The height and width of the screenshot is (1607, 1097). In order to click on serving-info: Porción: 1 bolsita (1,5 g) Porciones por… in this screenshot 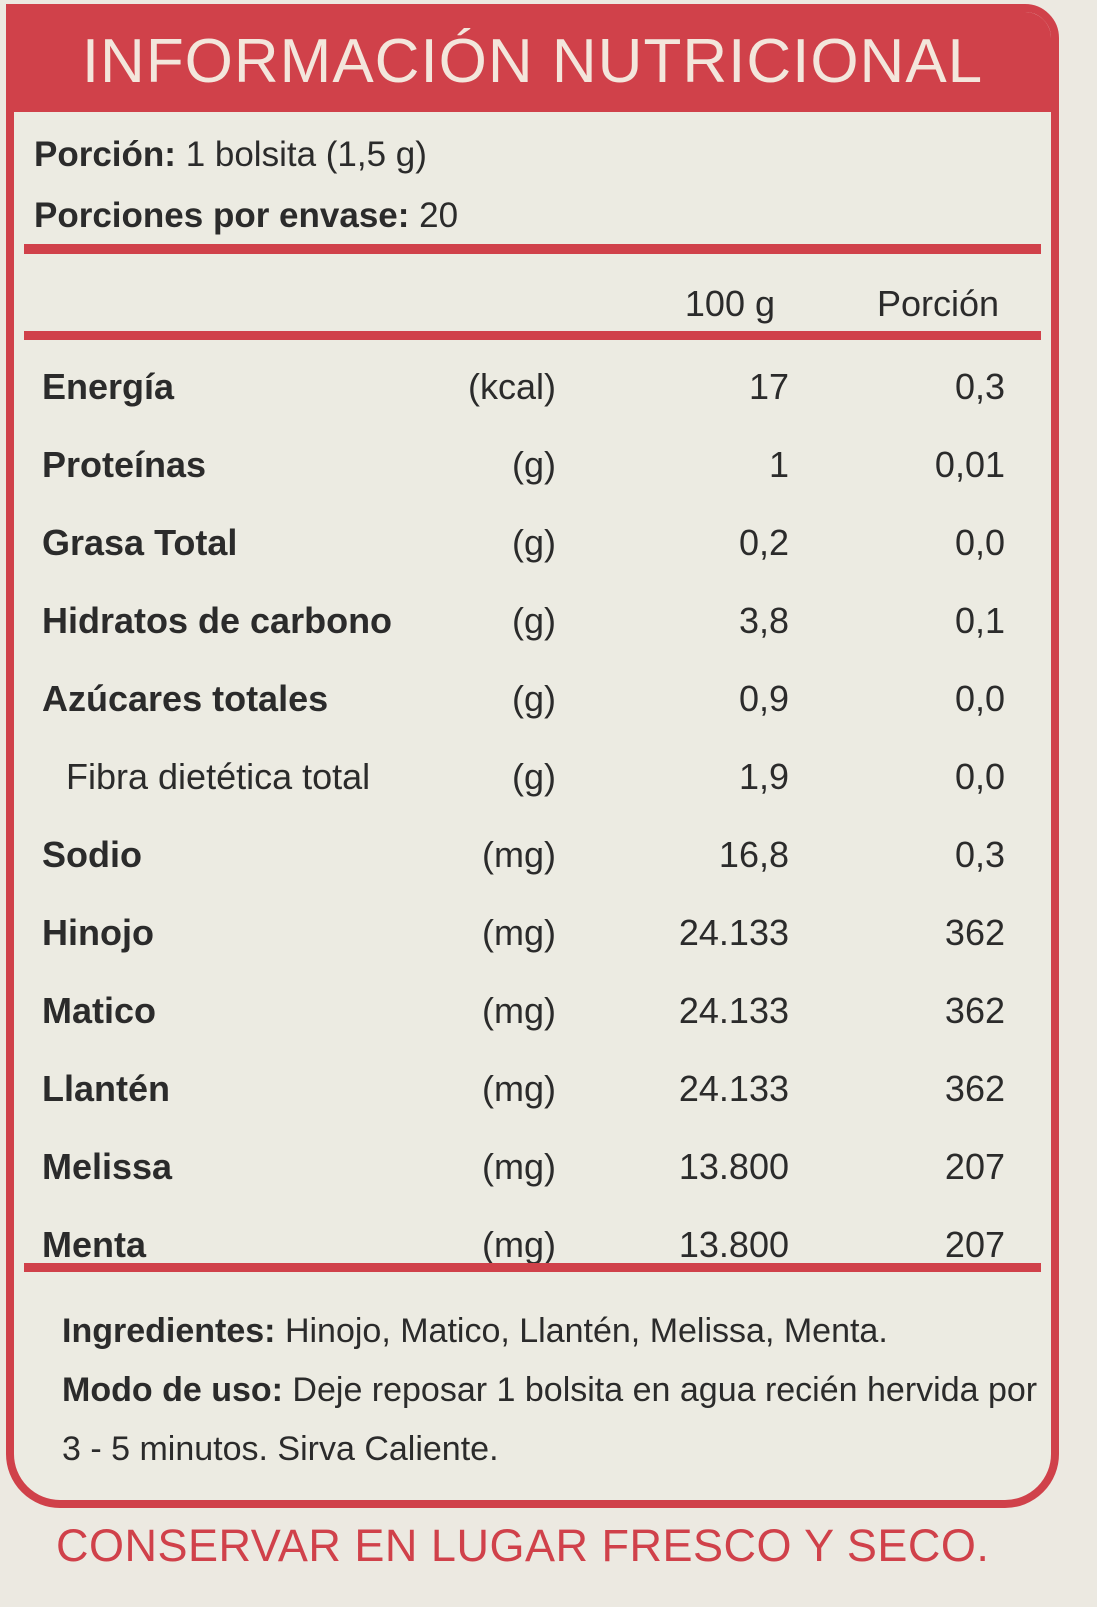, I will do `click(539, 185)`.